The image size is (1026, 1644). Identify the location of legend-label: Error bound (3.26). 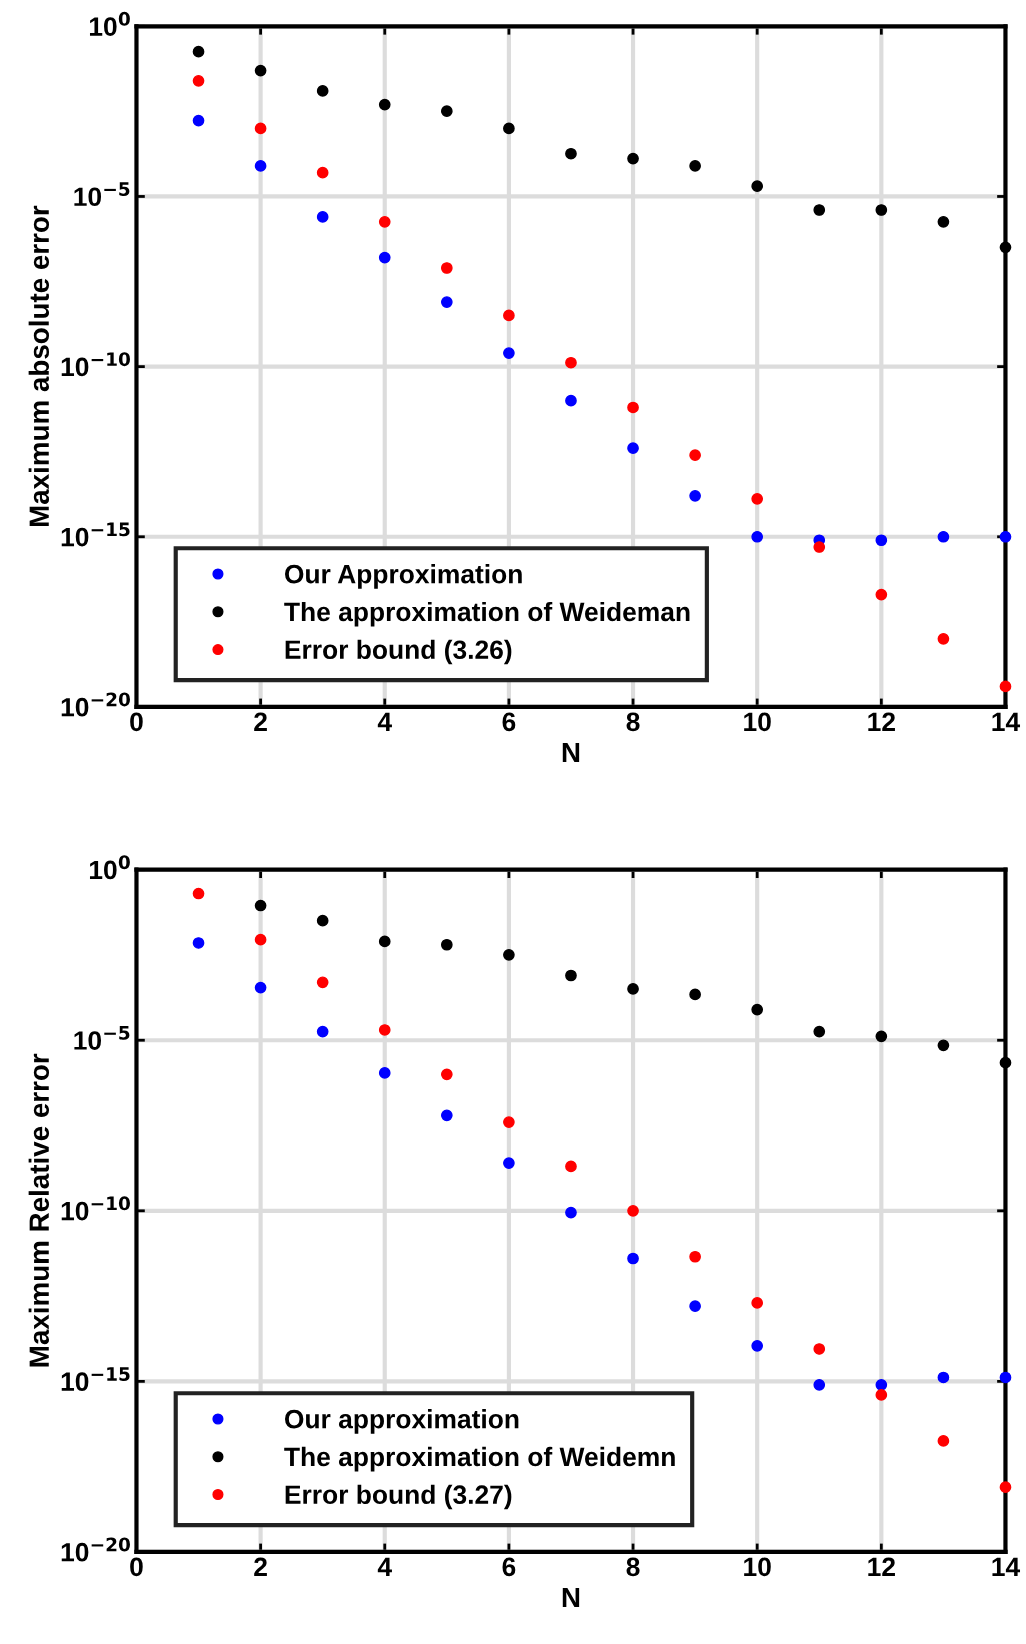
(398, 652).